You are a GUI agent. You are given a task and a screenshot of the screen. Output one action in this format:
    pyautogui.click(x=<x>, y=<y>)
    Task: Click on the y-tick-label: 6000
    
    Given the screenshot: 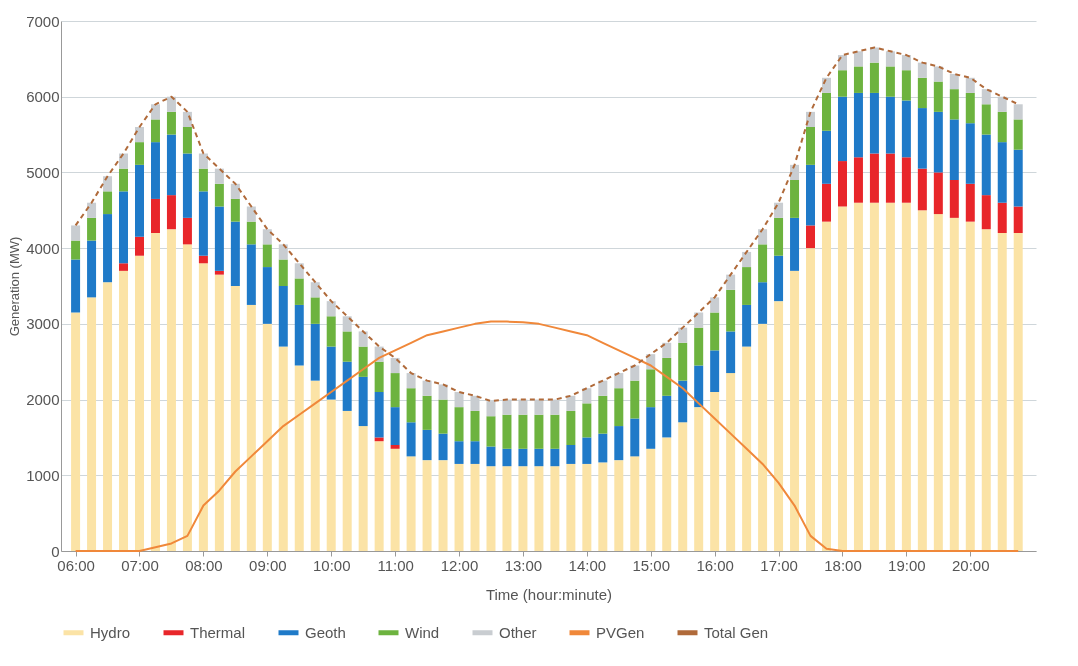 What is the action you would take?
    pyautogui.click(x=43, y=97)
    